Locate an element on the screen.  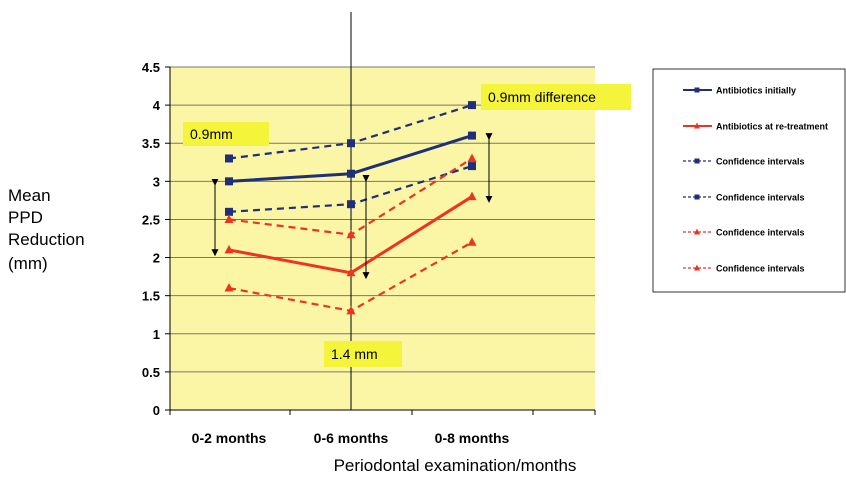
legend-label: Antibiotics at re-treatment is located at coordinates (772, 127).